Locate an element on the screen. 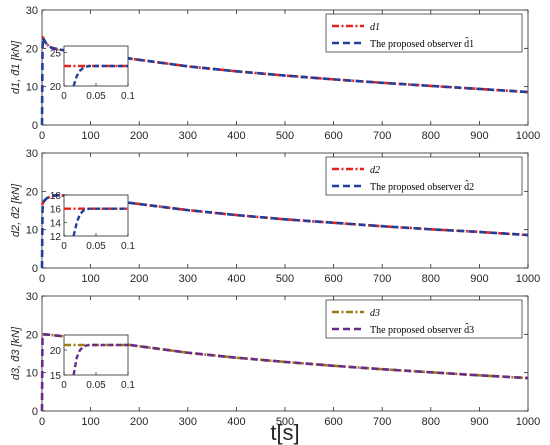  legend: d1 The proposed observer d̂1 is located at coordinates (424, 33).